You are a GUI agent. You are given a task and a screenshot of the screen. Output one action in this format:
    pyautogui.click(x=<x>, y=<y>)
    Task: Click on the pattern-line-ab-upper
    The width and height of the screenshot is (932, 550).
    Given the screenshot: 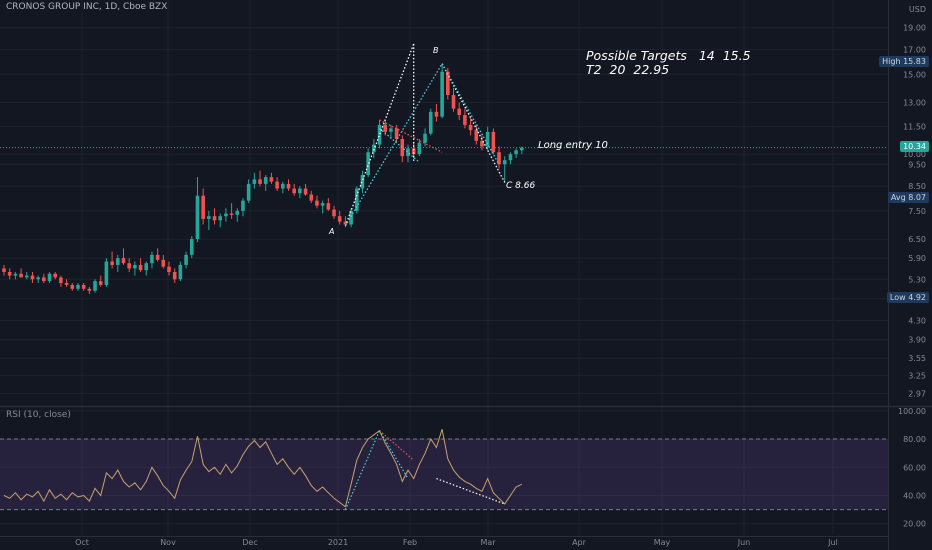 What is the action you would take?
    pyautogui.click(x=379, y=135)
    